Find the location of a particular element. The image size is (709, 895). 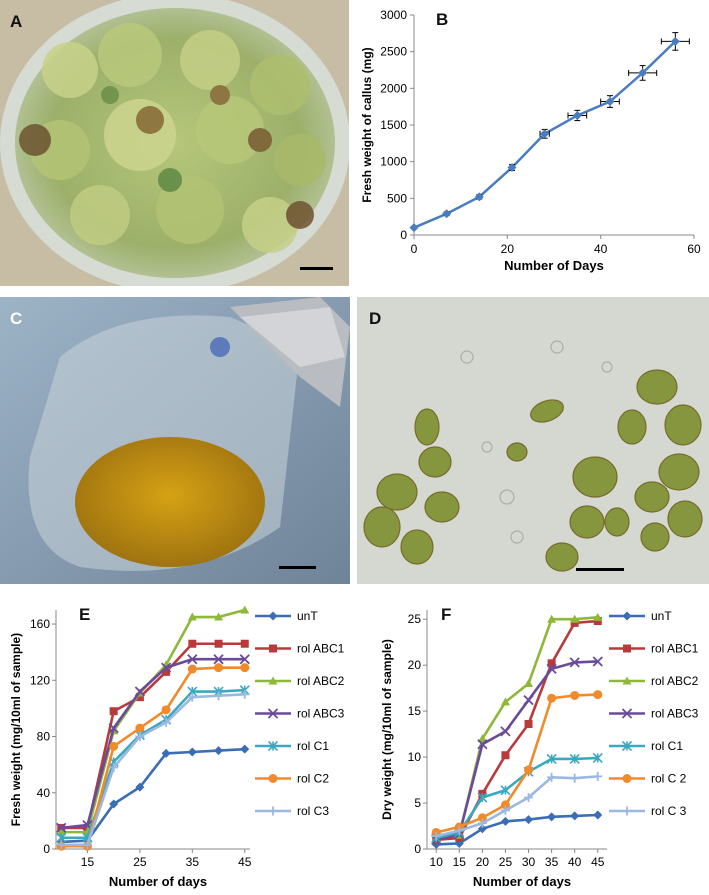

y-tick-label: 20 is located at coordinates (415, 665).